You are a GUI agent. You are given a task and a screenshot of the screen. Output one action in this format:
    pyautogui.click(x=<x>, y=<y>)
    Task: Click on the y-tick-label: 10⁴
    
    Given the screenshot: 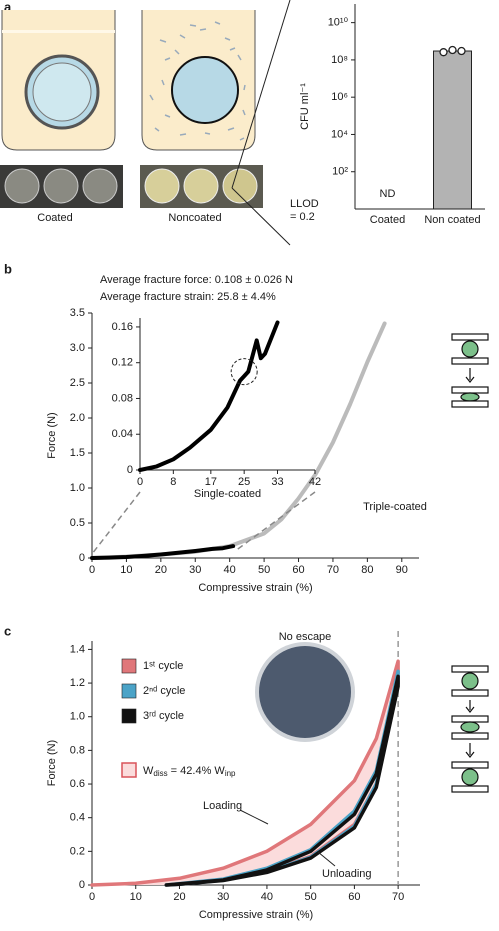 What is the action you would take?
    pyautogui.click(x=339, y=134)
    